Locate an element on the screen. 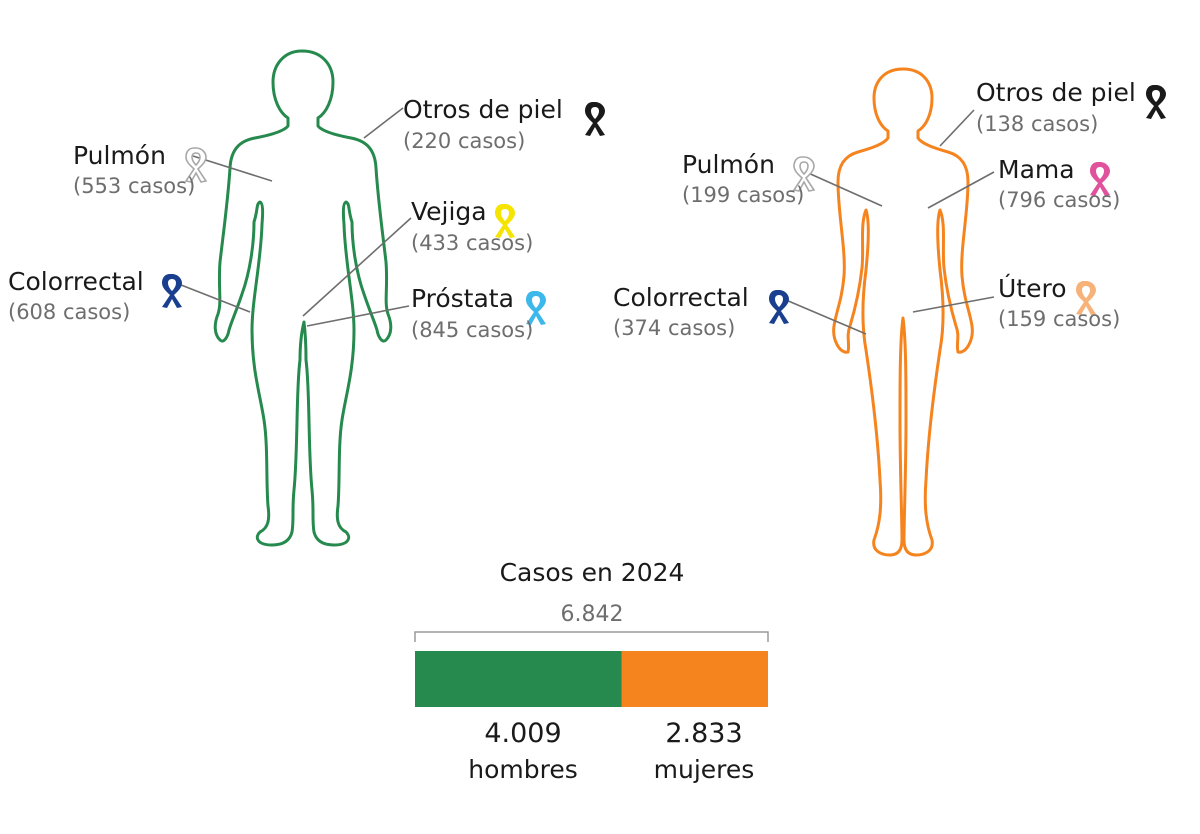 Image resolution: width=1200 pixels, height=834 pixels. label-cases: (553 casos) is located at coordinates (134, 186).